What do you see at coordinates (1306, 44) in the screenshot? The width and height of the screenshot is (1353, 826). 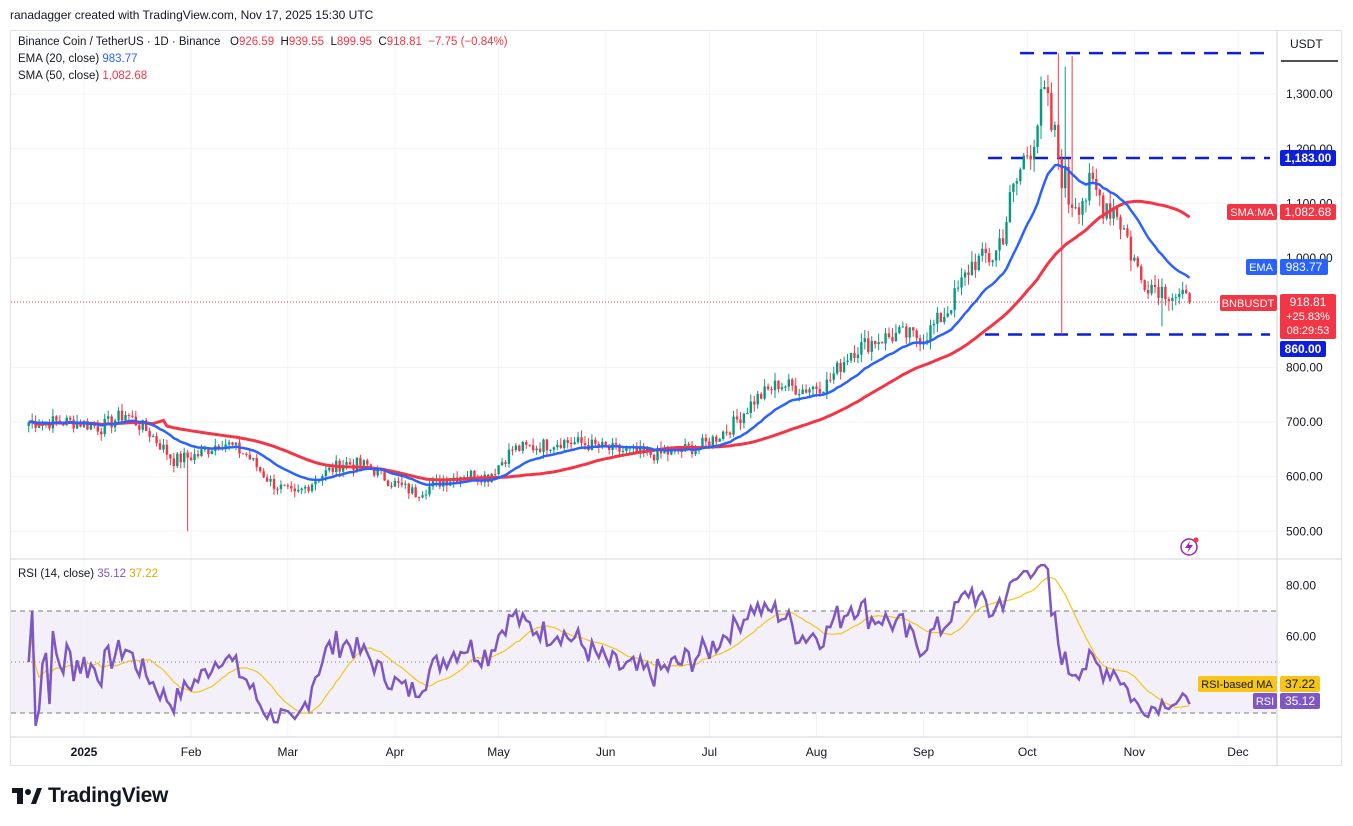 I see `currency-label: USDT` at bounding box center [1306, 44].